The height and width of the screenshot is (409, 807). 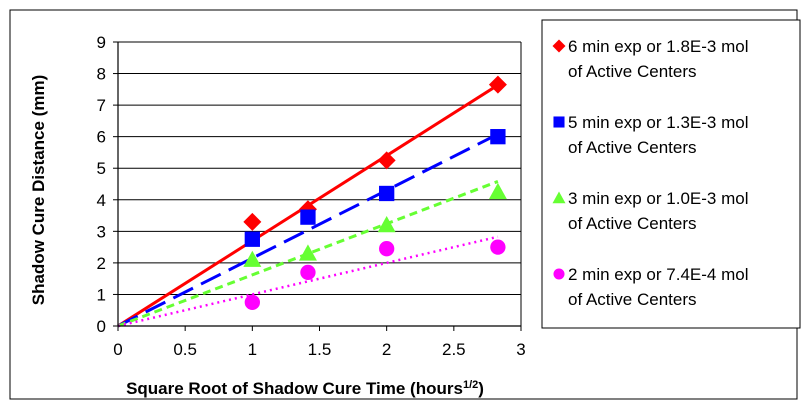 What do you see at coordinates (101, 200) in the screenshot?
I see `y-tick-label: 4` at bounding box center [101, 200].